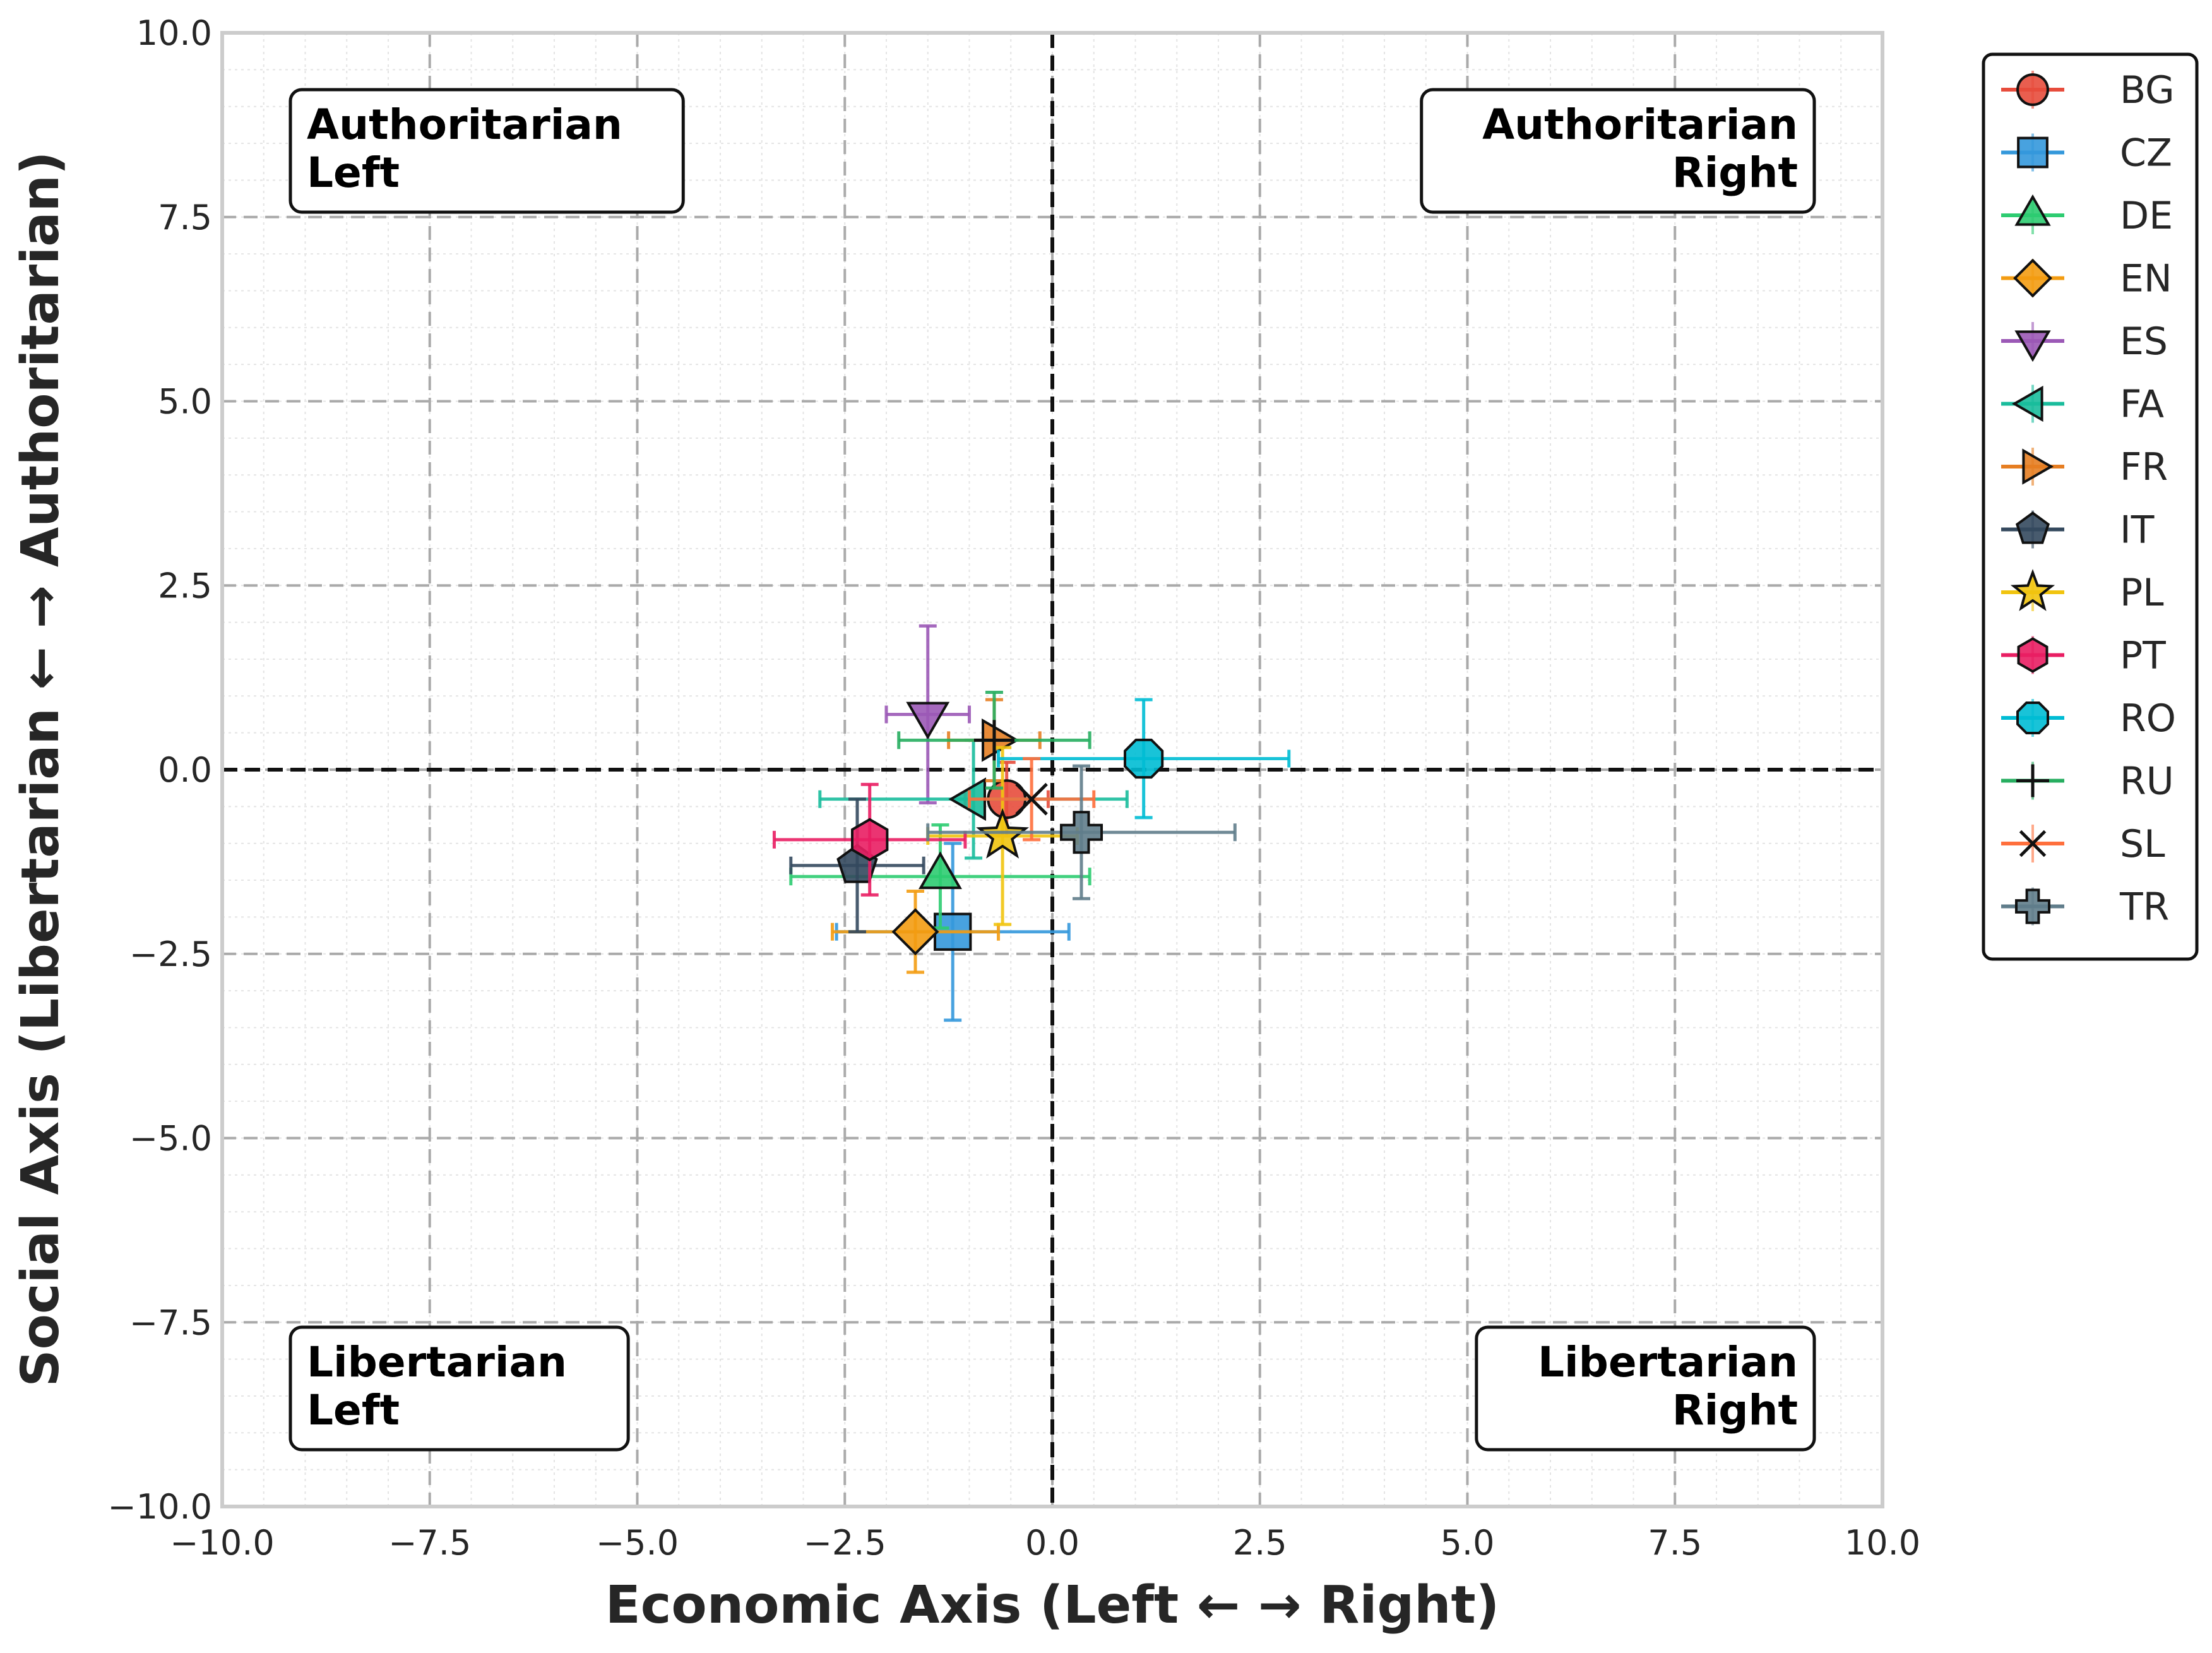 This screenshot has width=2212, height=1653. I want to click on x-tick-label: 0.0, so click(1052, 1543).